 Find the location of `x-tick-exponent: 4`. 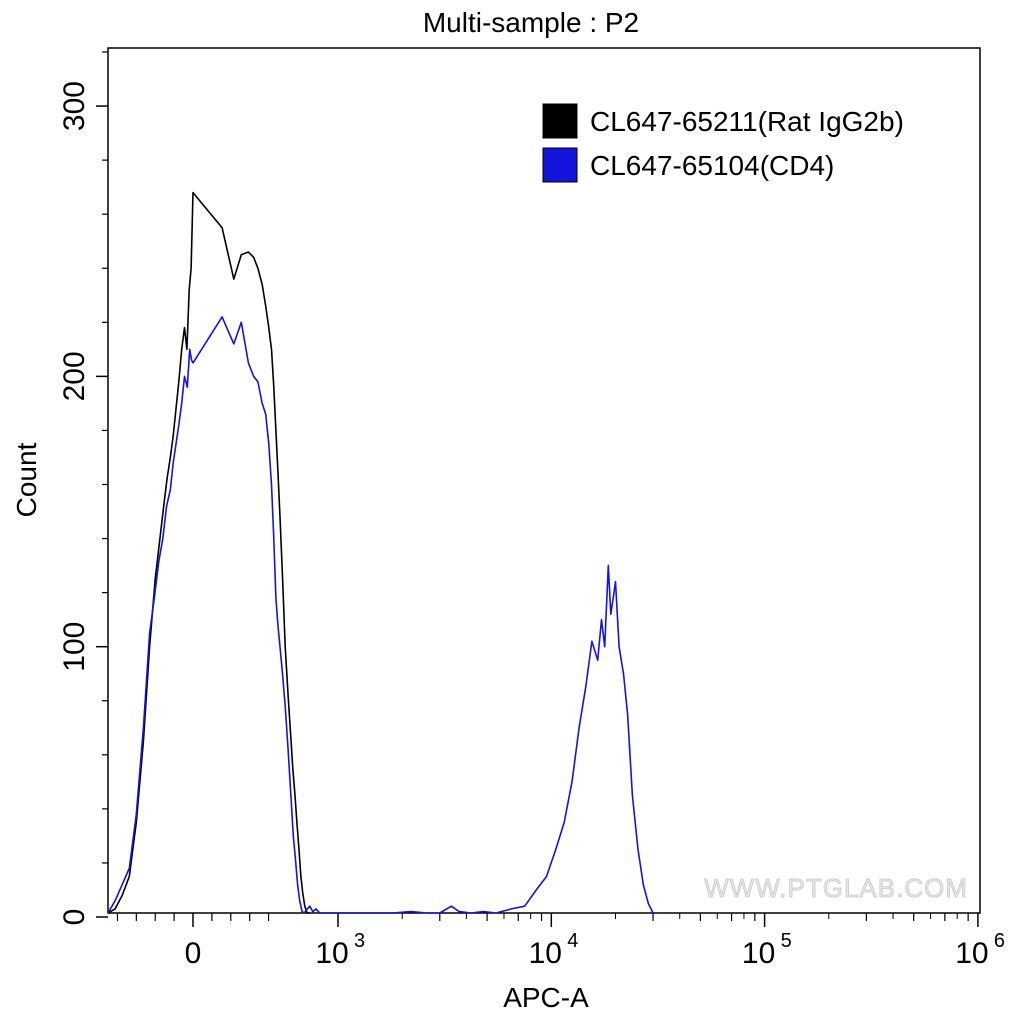

x-tick-exponent: 4 is located at coordinates (572, 941).